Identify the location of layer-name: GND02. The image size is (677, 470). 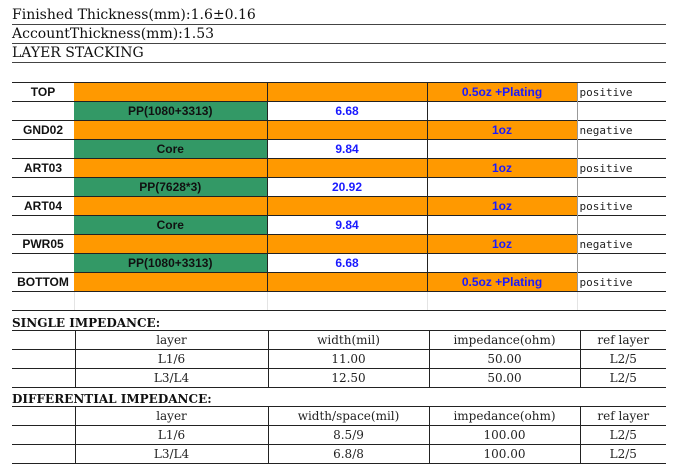
(43, 130).